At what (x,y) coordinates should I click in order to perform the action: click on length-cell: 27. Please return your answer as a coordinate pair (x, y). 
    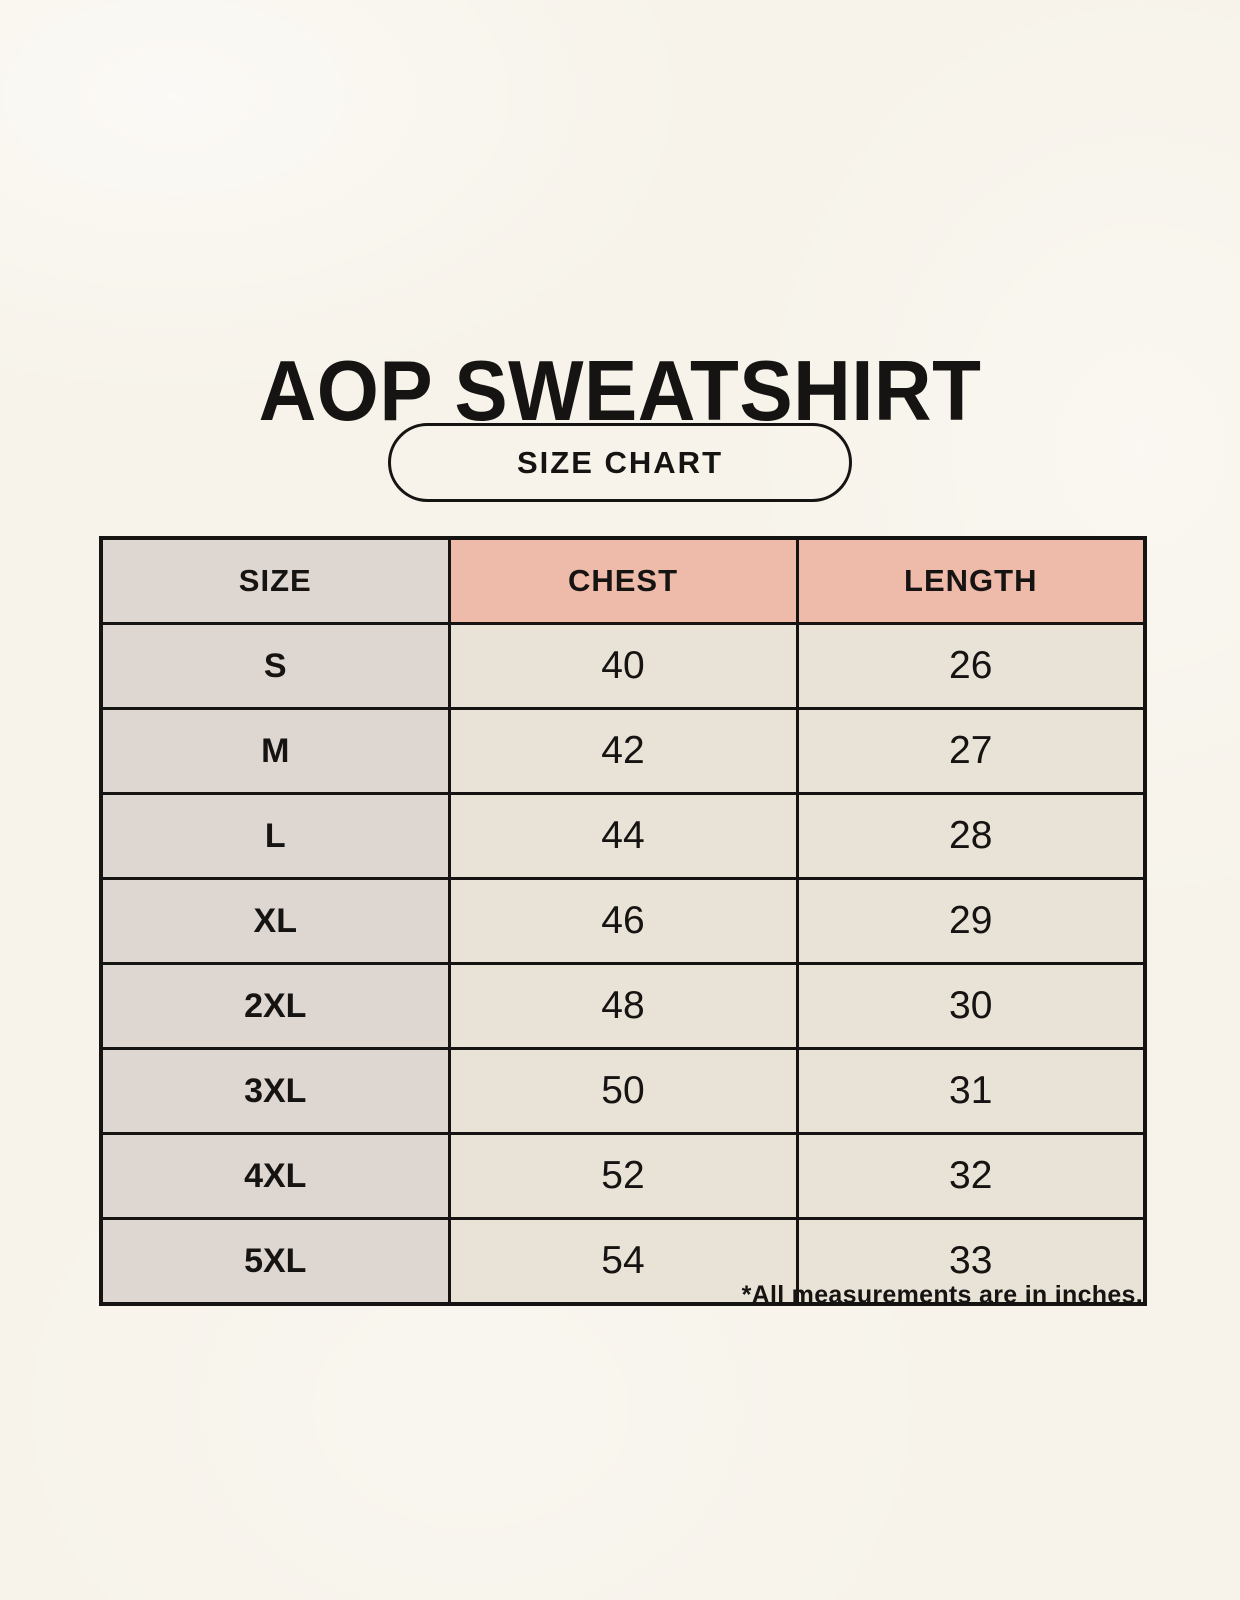
    Looking at the image, I should click on (971, 751).